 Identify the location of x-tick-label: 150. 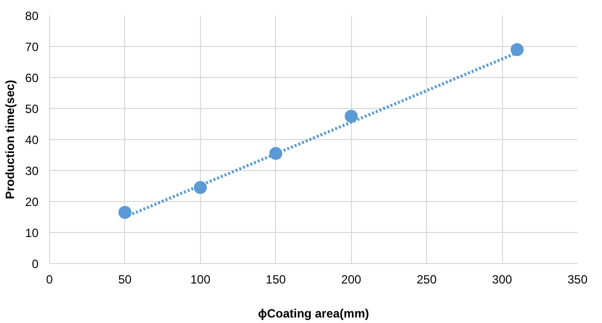
(276, 279).